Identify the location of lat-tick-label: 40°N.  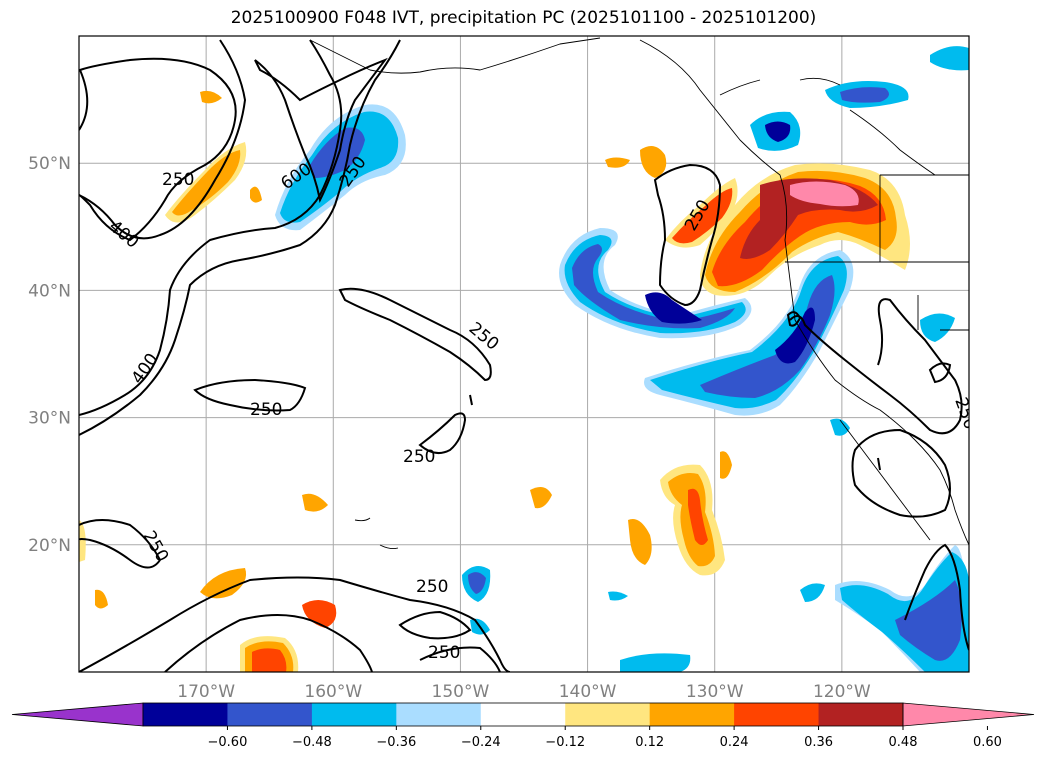
(49, 291).